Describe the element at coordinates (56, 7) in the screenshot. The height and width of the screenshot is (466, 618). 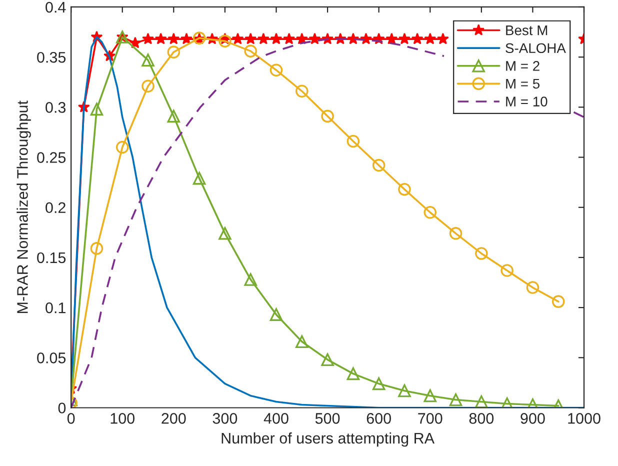
I see `y-tick-label: 0.4` at that location.